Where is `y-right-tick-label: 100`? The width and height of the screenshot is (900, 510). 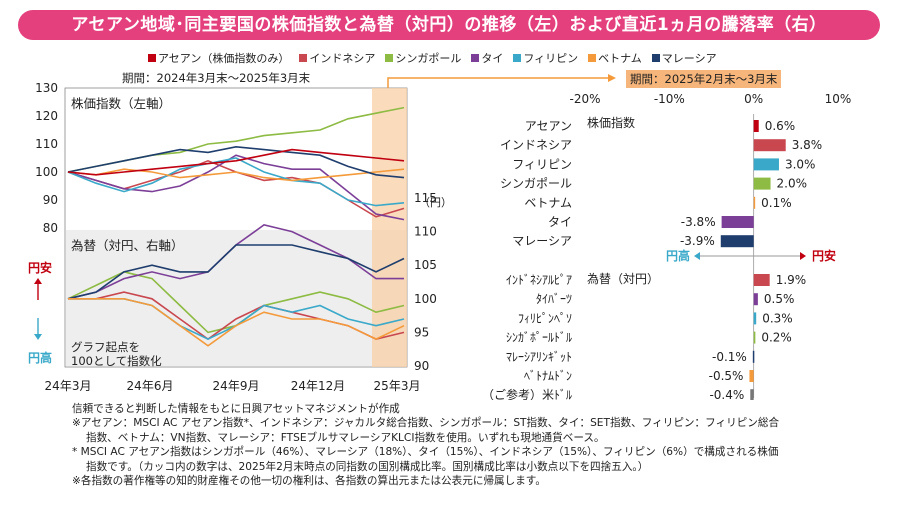
y-right-tick-label: 100 is located at coordinates (425, 299).